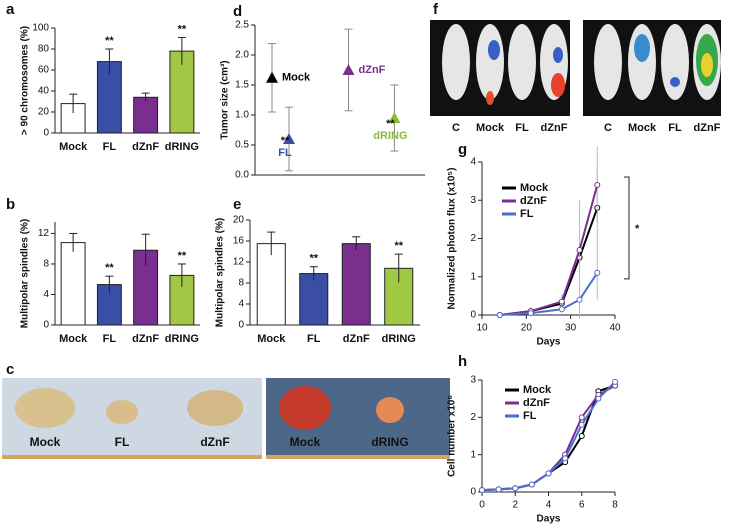 Image resolution: width=732 pixels, height=531 pixels. I want to click on y-tick-label: 3, so click(473, 380).